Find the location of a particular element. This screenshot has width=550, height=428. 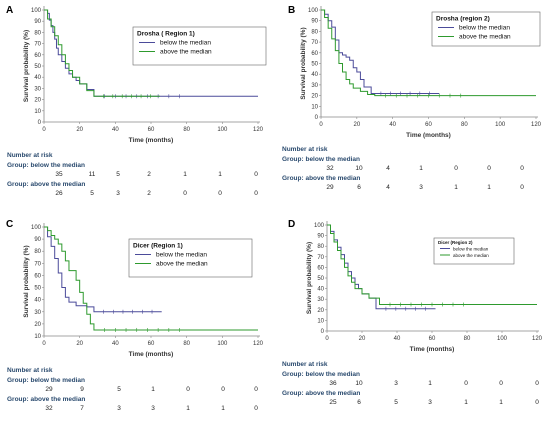

series-line-above-median is located at coordinates (102, 53).